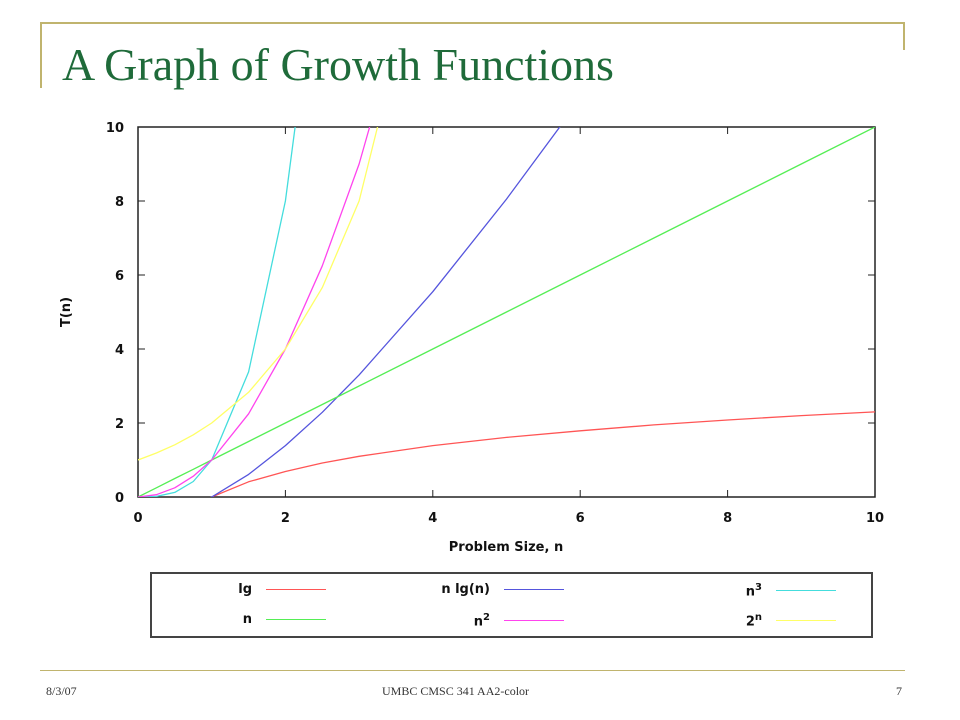  Describe the element at coordinates (465, 589) in the screenshot. I see `legend-label-base: n lg(n)` at that location.